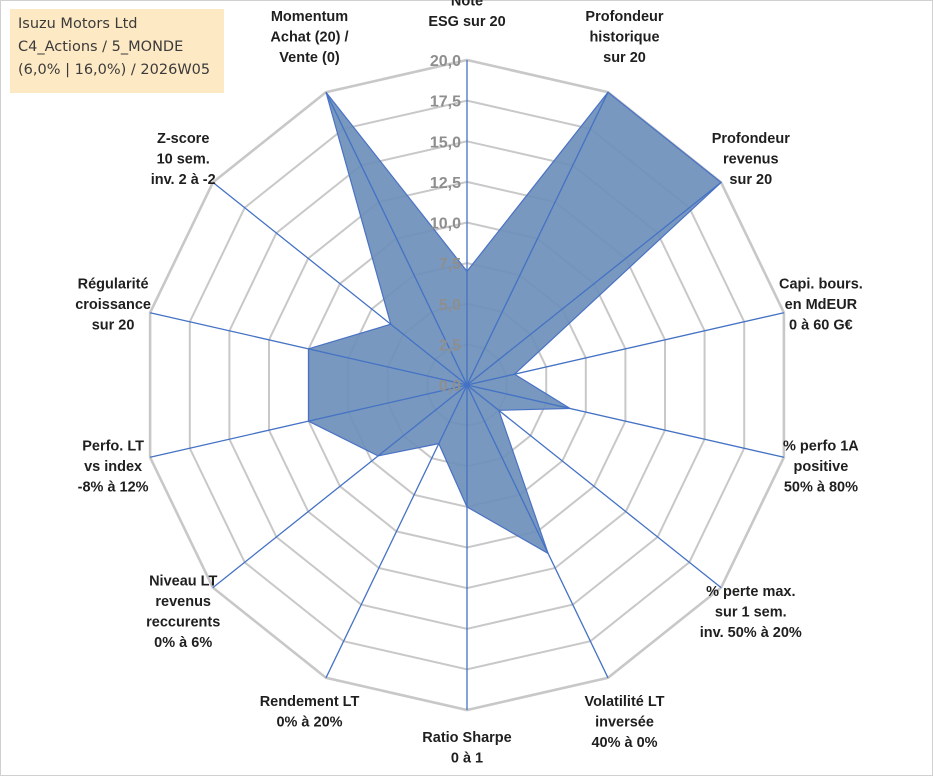 The height and width of the screenshot is (776, 933). I want to click on axis-label-line: historique, so click(624, 37).